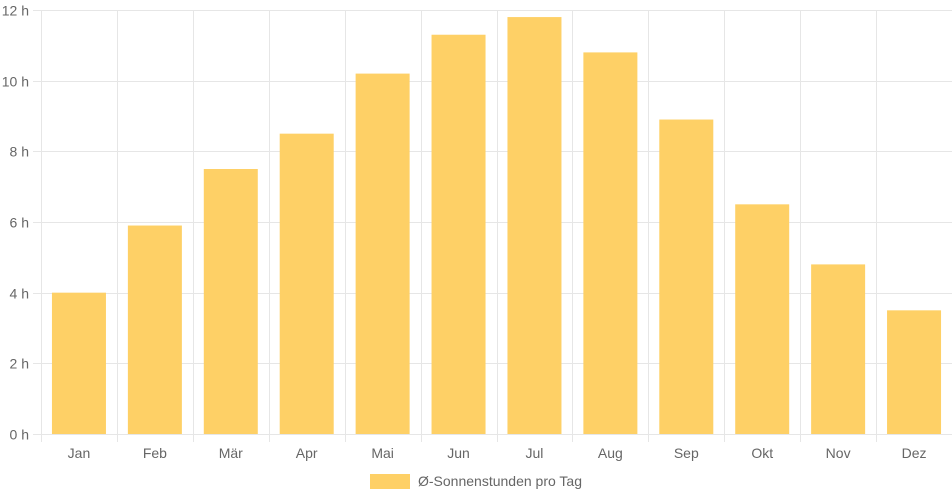 This screenshot has height=500, width=952. What do you see at coordinates (762, 319) in the screenshot?
I see `bar-okt` at bounding box center [762, 319].